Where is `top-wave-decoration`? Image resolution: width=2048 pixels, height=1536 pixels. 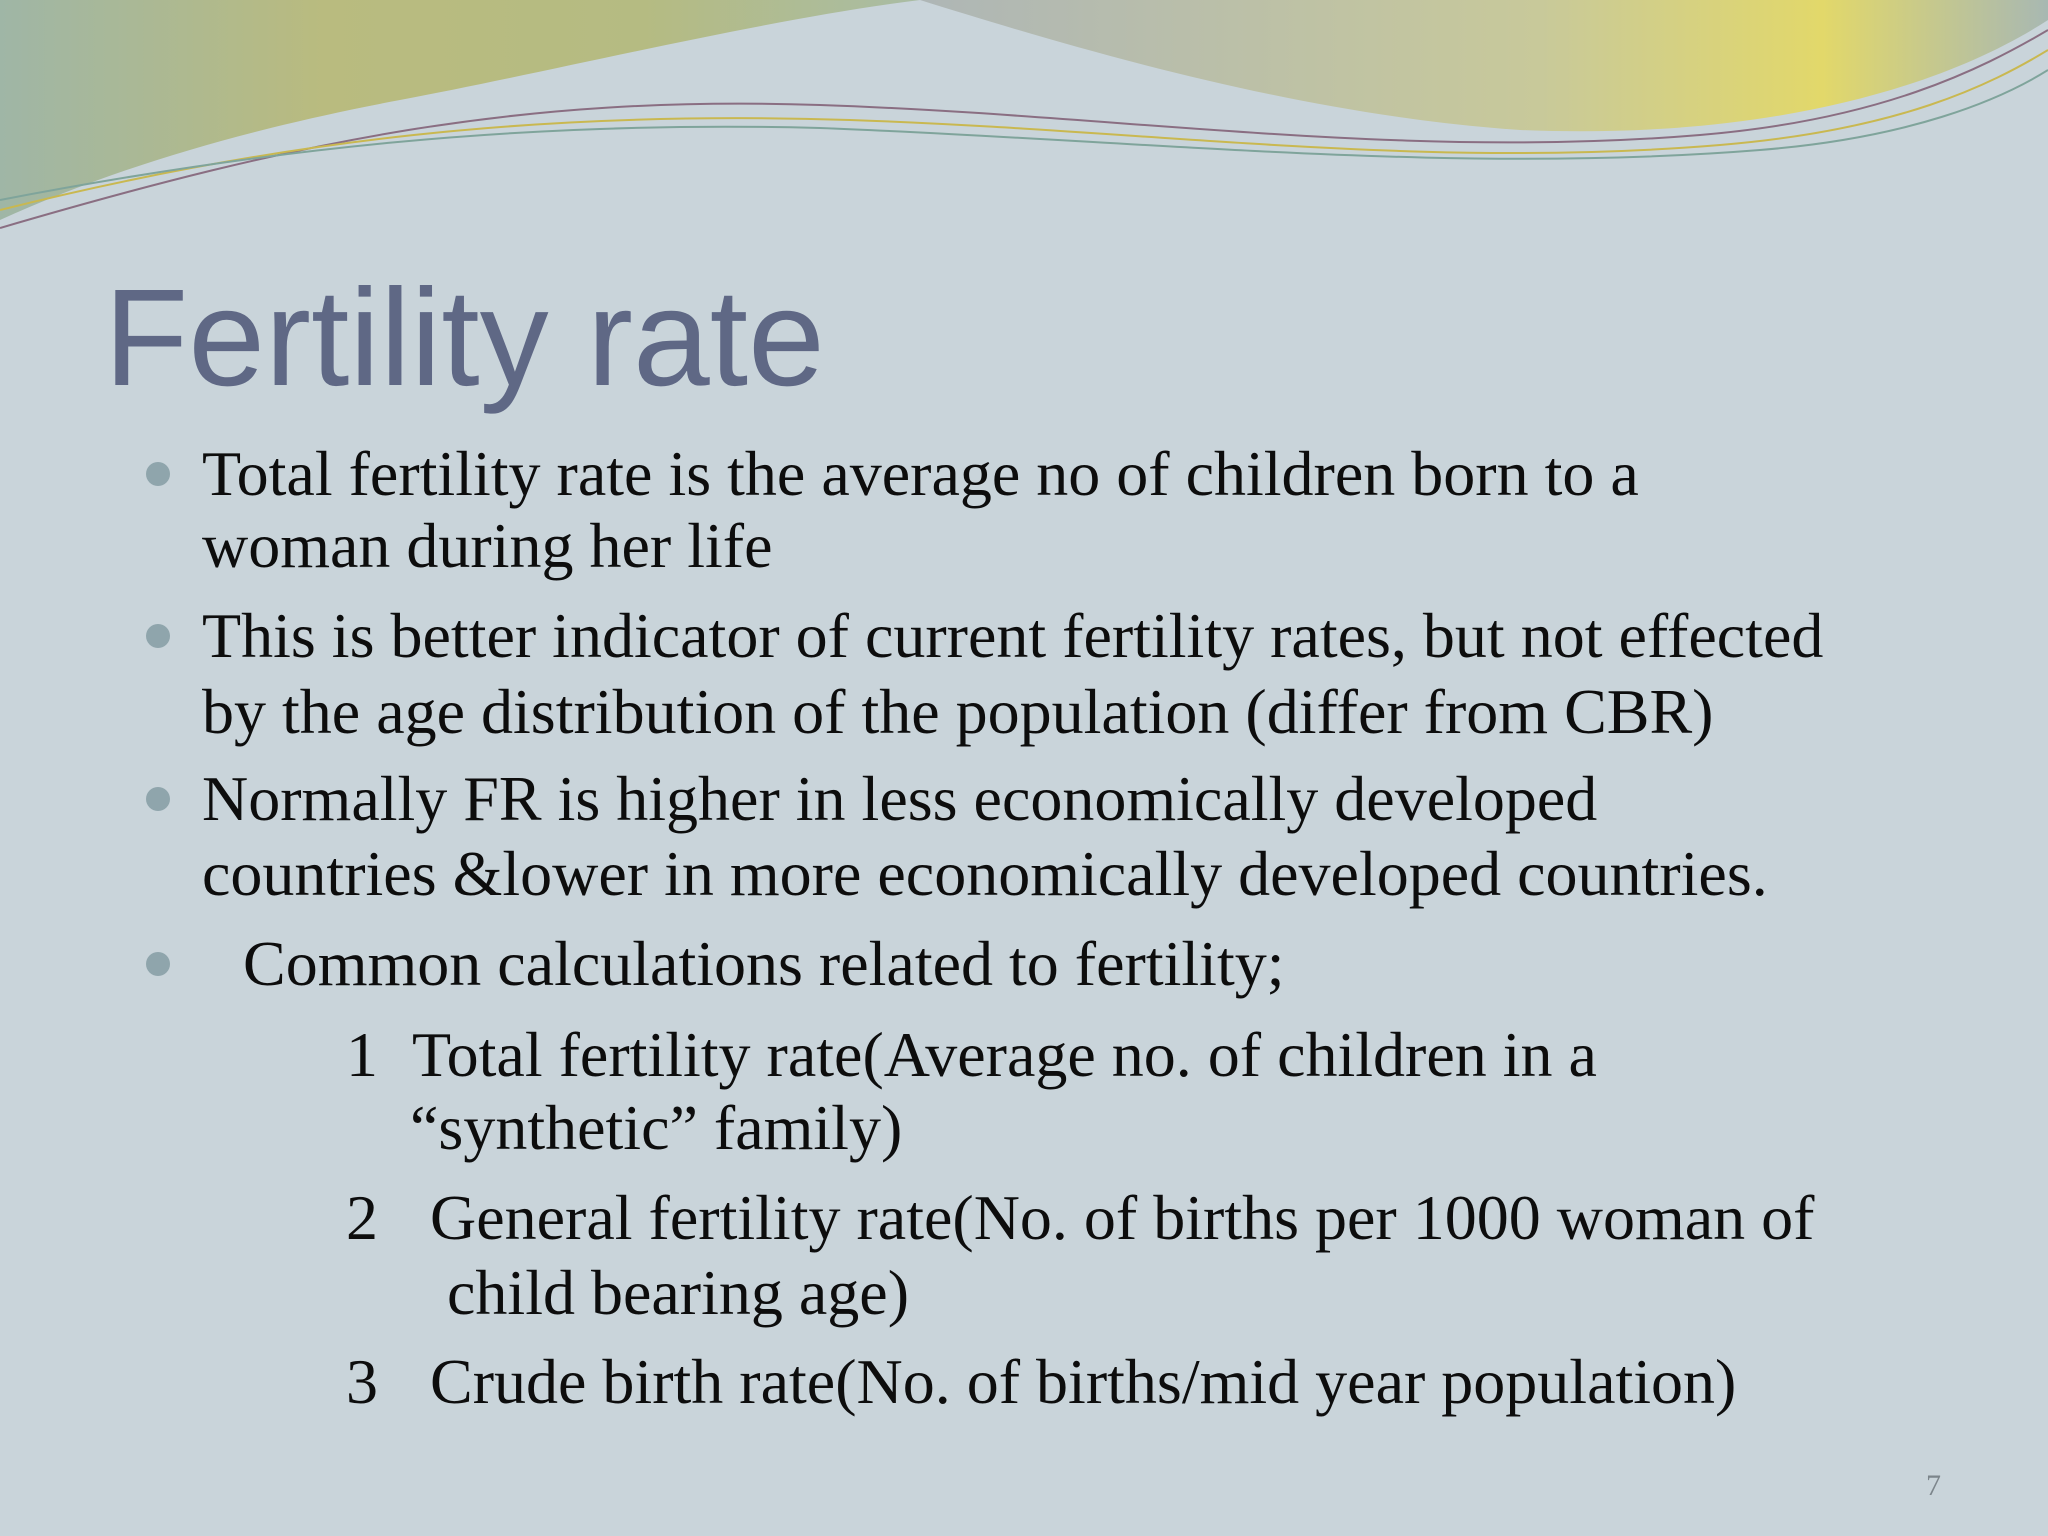 top-wave-decoration is located at coordinates (1024, 114).